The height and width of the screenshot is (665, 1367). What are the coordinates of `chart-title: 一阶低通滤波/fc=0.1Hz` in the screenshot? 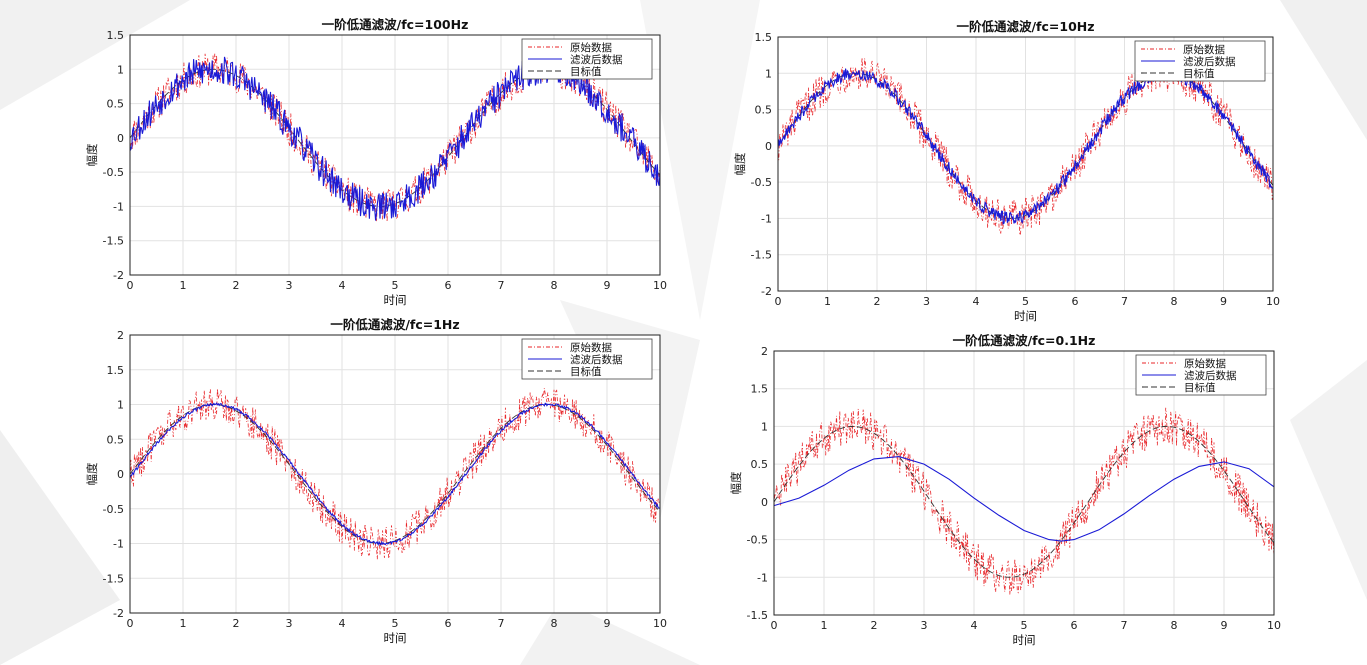 It's located at (1024, 340).